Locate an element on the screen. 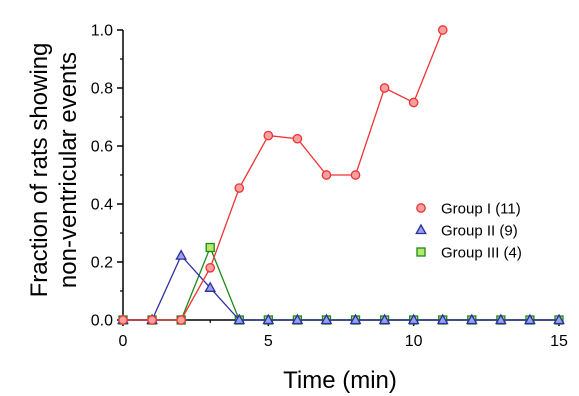 The width and height of the screenshot is (579, 396). x-tick-label: 10 is located at coordinates (414, 341).